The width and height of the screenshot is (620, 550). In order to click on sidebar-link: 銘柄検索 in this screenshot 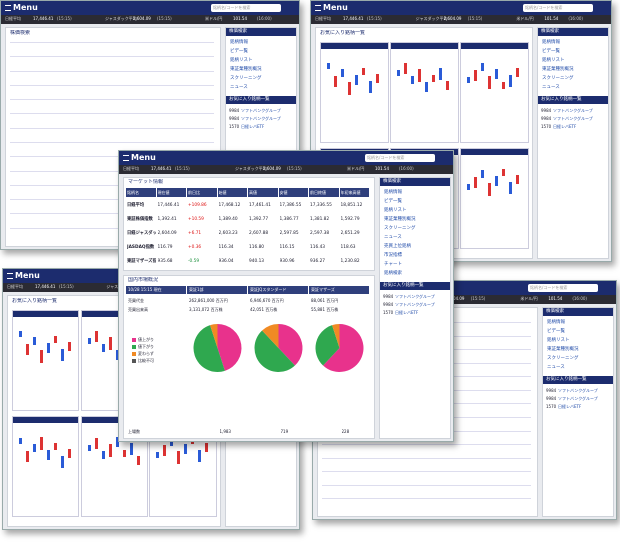, I will do `click(393, 273)`.